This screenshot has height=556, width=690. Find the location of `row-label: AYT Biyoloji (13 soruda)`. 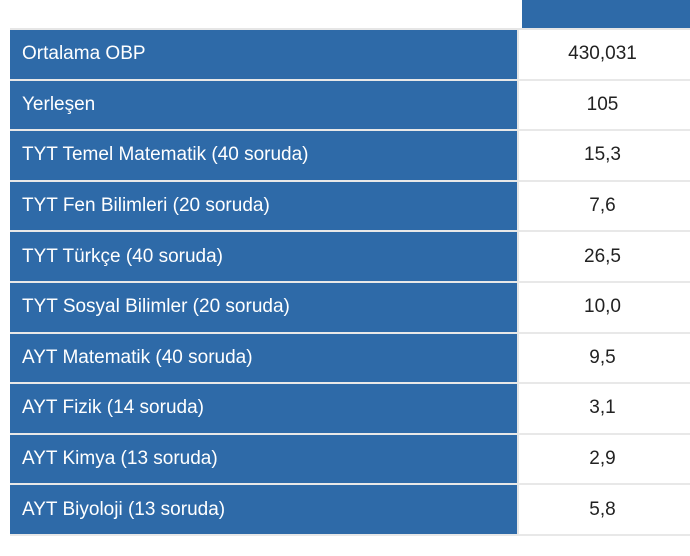

row-label: AYT Biyoloji (13 soruda) is located at coordinates (264, 509).